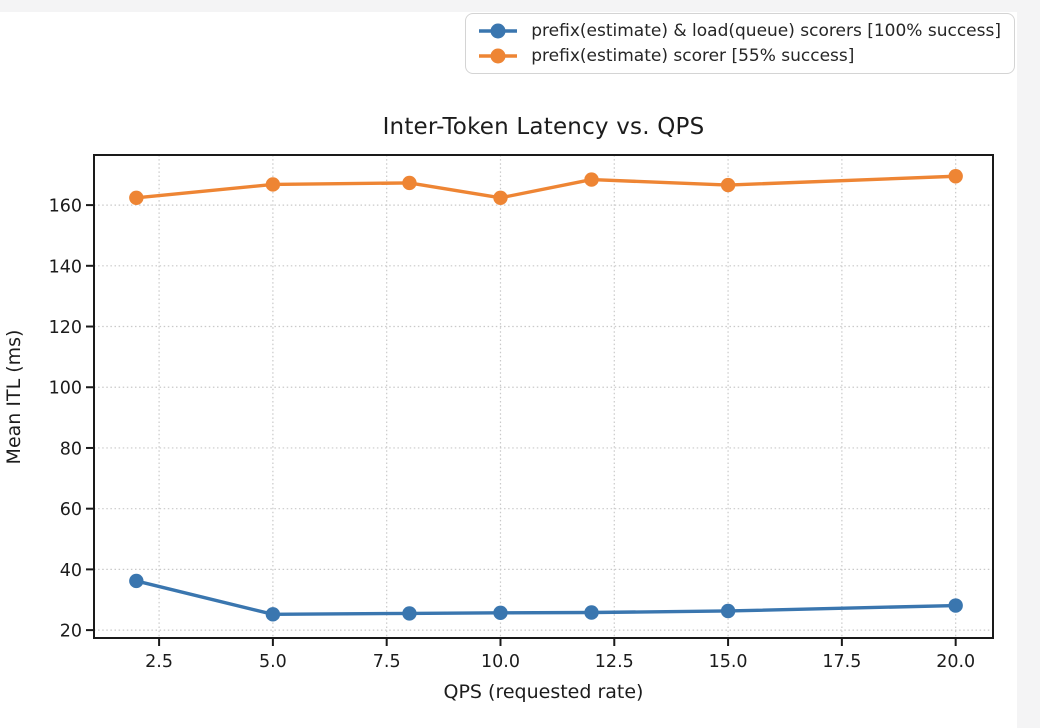 The height and width of the screenshot is (728, 1040). I want to click on page-gutter-right, so click(1028, 364).